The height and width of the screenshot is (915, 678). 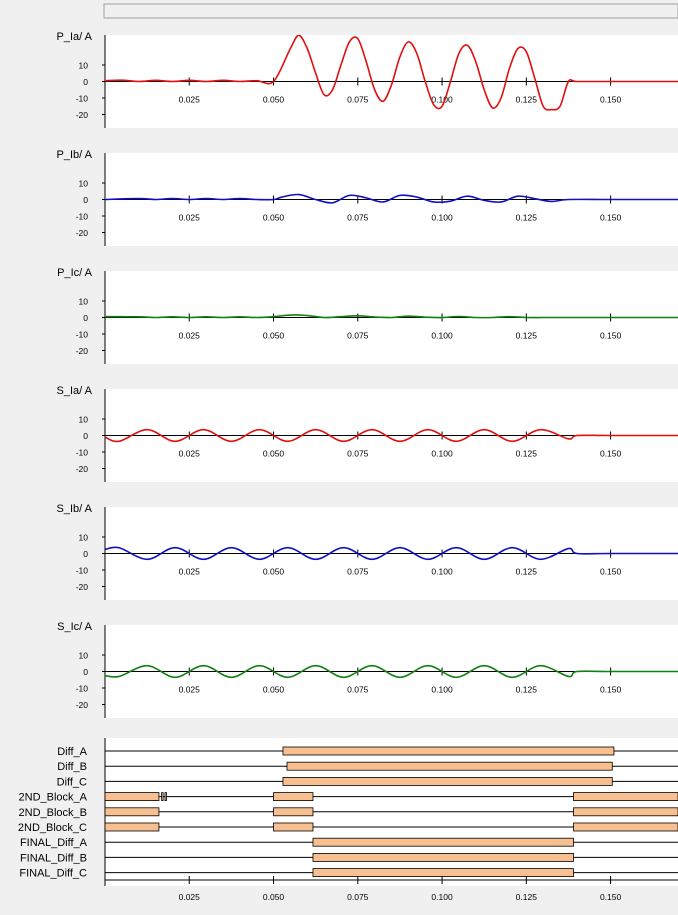 What do you see at coordinates (75, 273) in the screenshot?
I see `channel-label: P_Ic/ A` at bounding box center [75, 273].